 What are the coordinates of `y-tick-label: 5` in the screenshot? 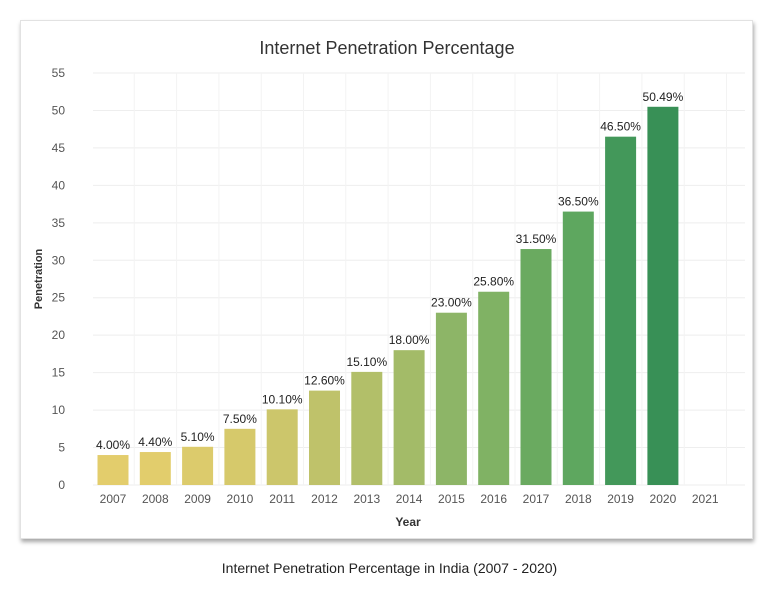 It's located at (61, 448).